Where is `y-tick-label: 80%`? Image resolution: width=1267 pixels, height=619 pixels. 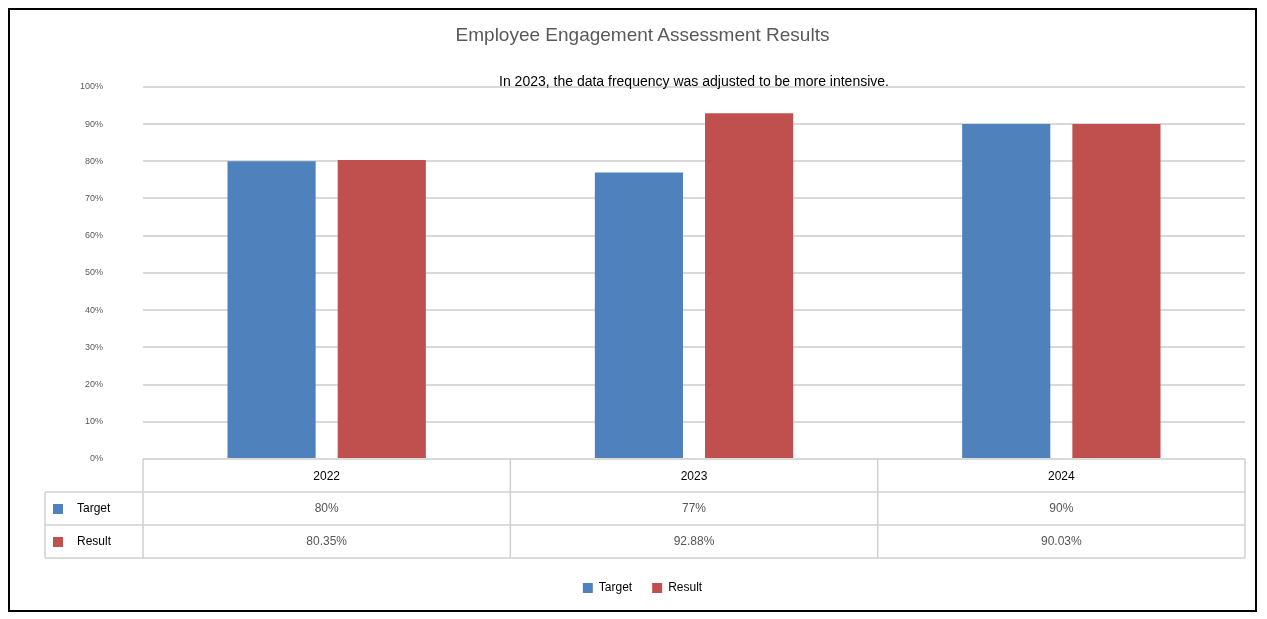
y-tick-label: 80% is located at coordinates (94, 160).